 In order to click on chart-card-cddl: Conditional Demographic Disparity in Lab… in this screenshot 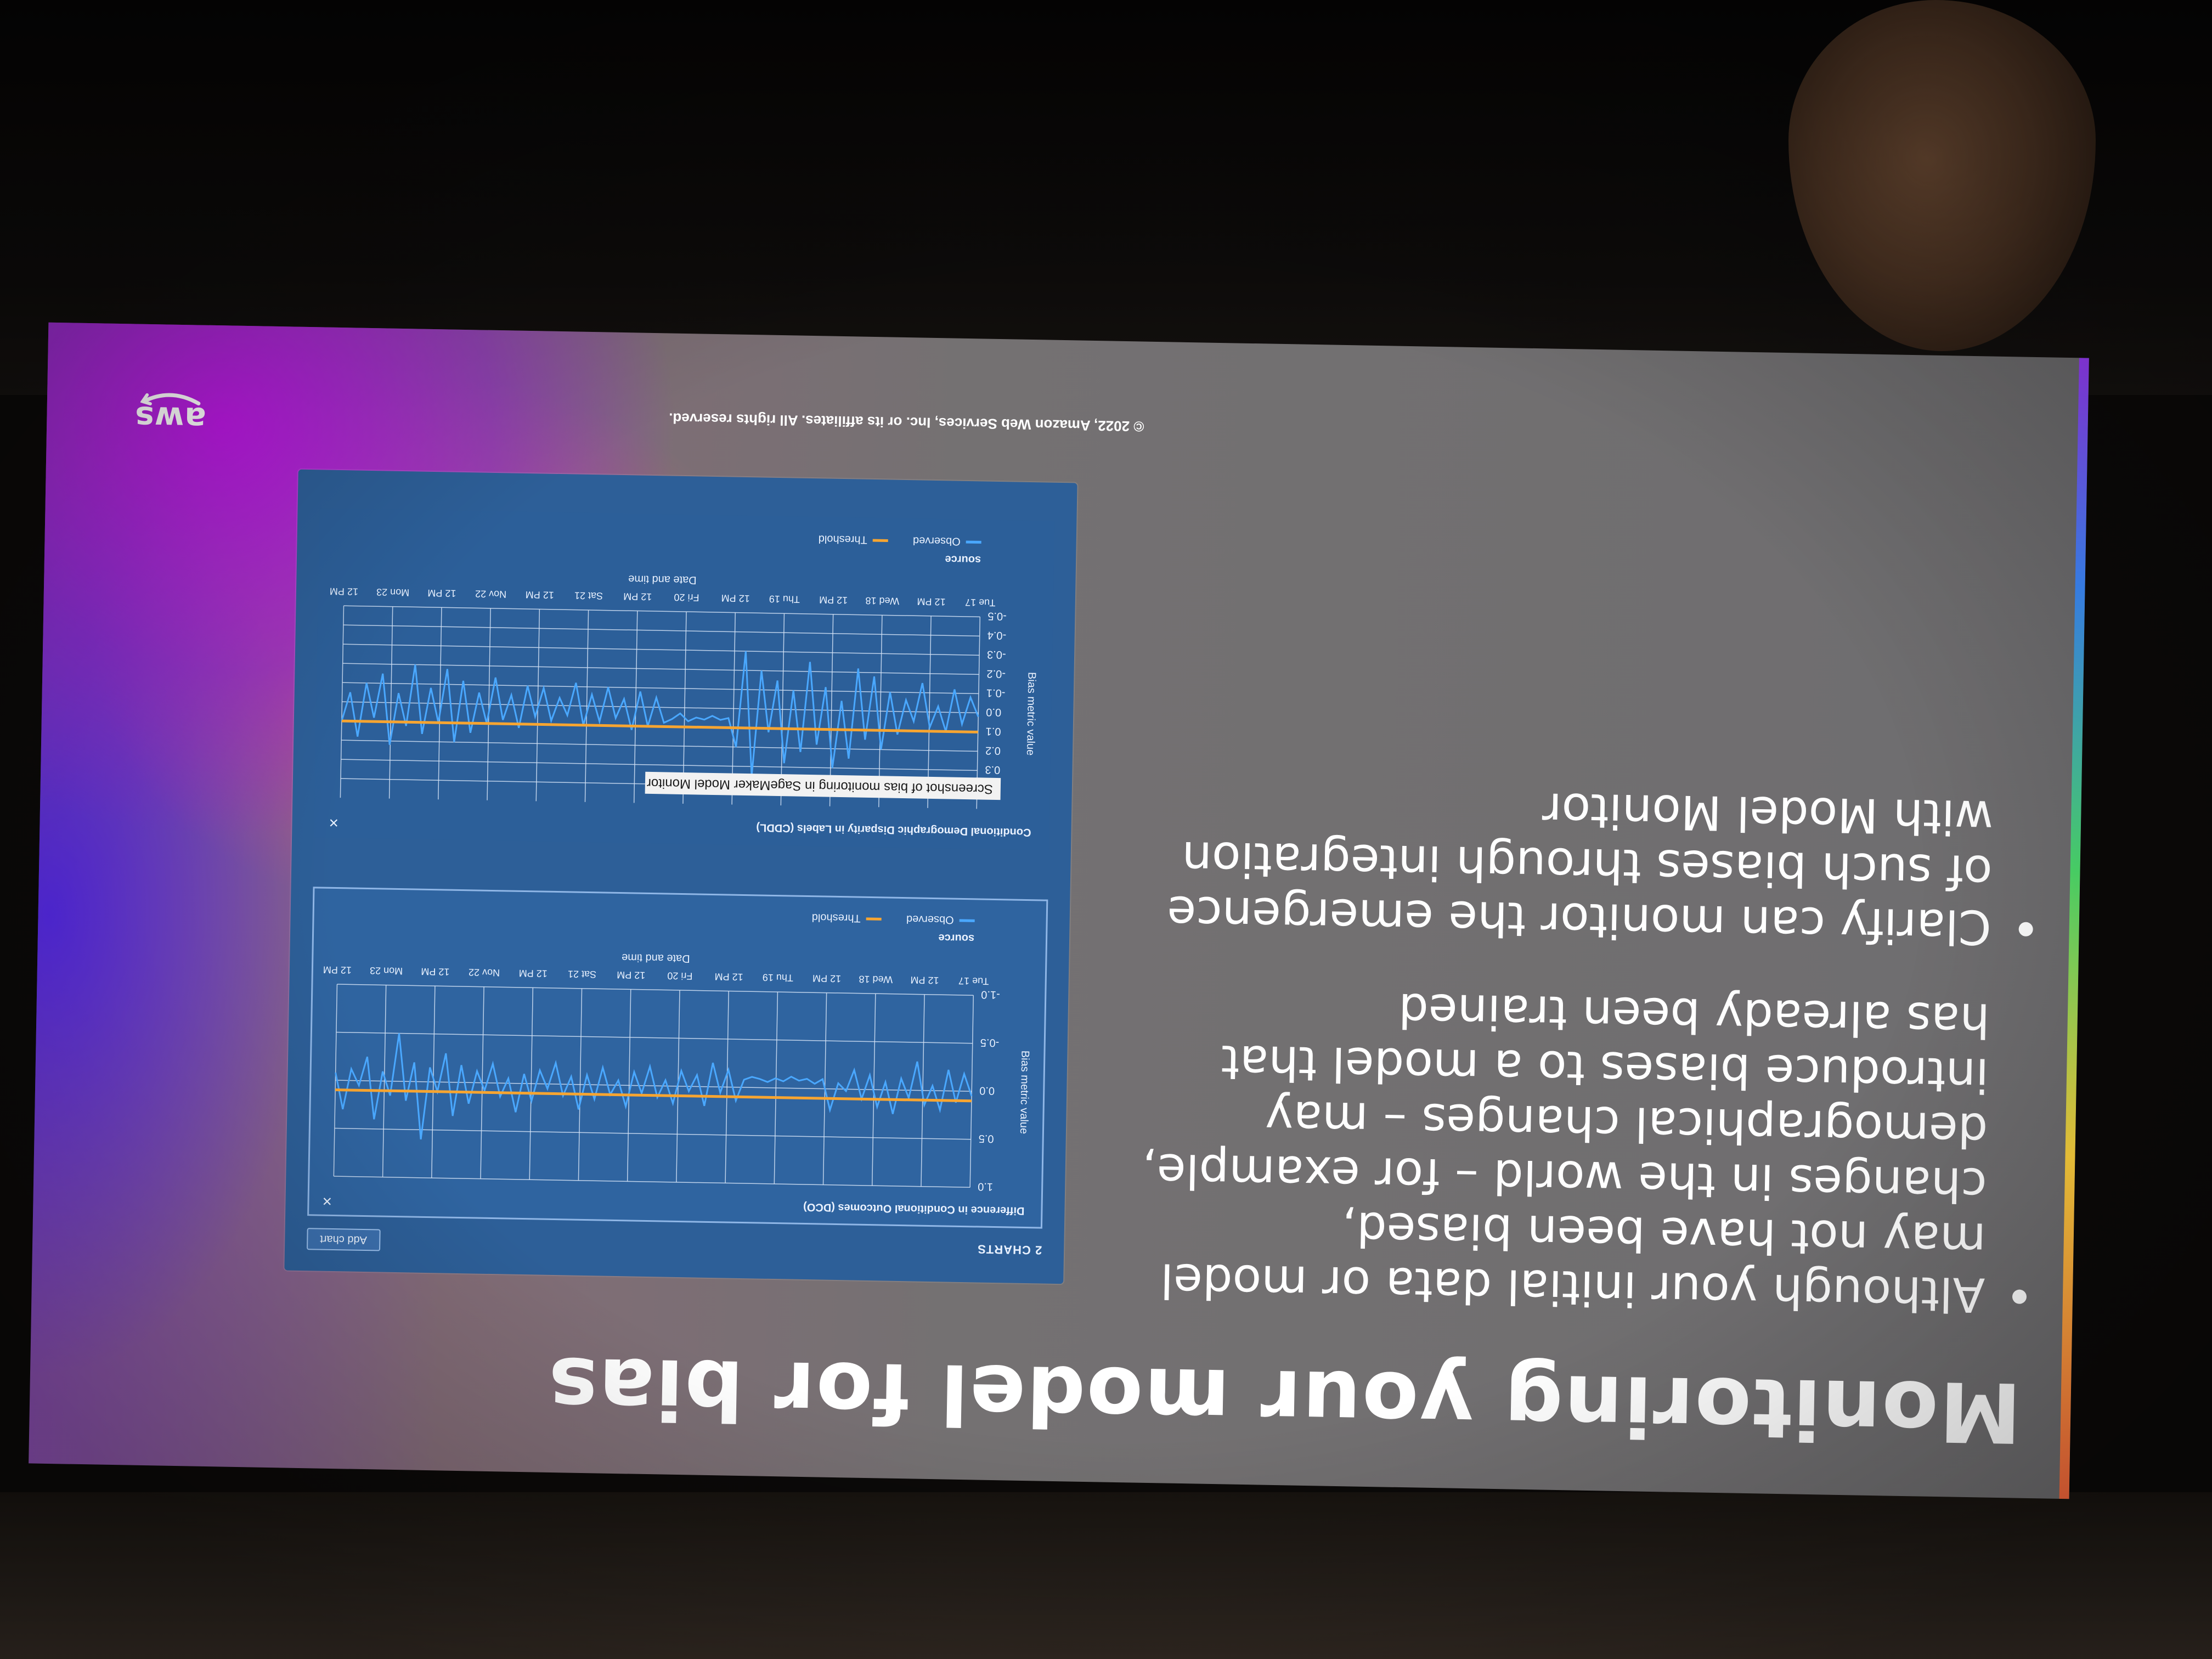, I will do `click(684, 679)`.